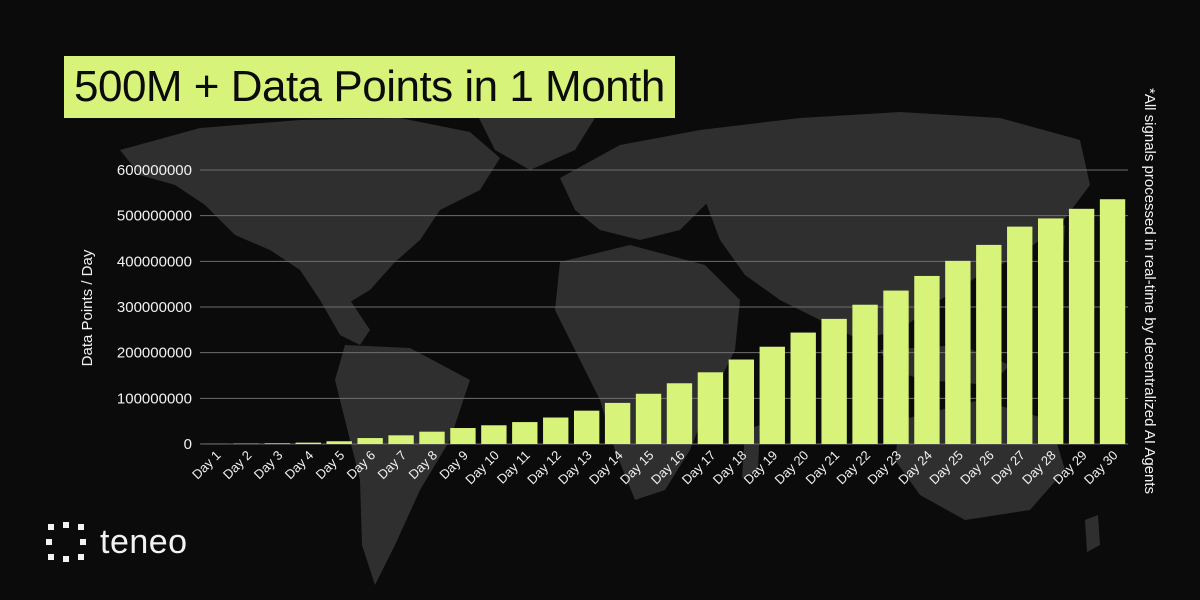  I want to click on x-tick-label: Day 23, so click(884, 468).